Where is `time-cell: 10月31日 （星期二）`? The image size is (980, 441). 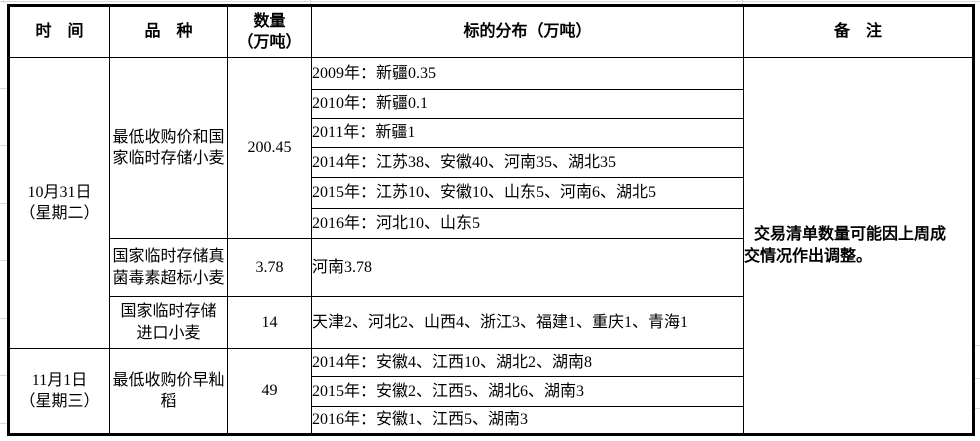
time-cell: 10月31日 （星期二） is located at coordinates (59, 203).